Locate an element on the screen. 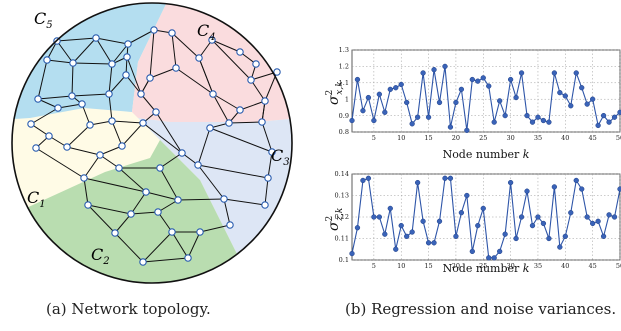 Image resolution: width=621 pixels, height=331 pixels. svg-text: C2 is located at coordinates (100, 256).